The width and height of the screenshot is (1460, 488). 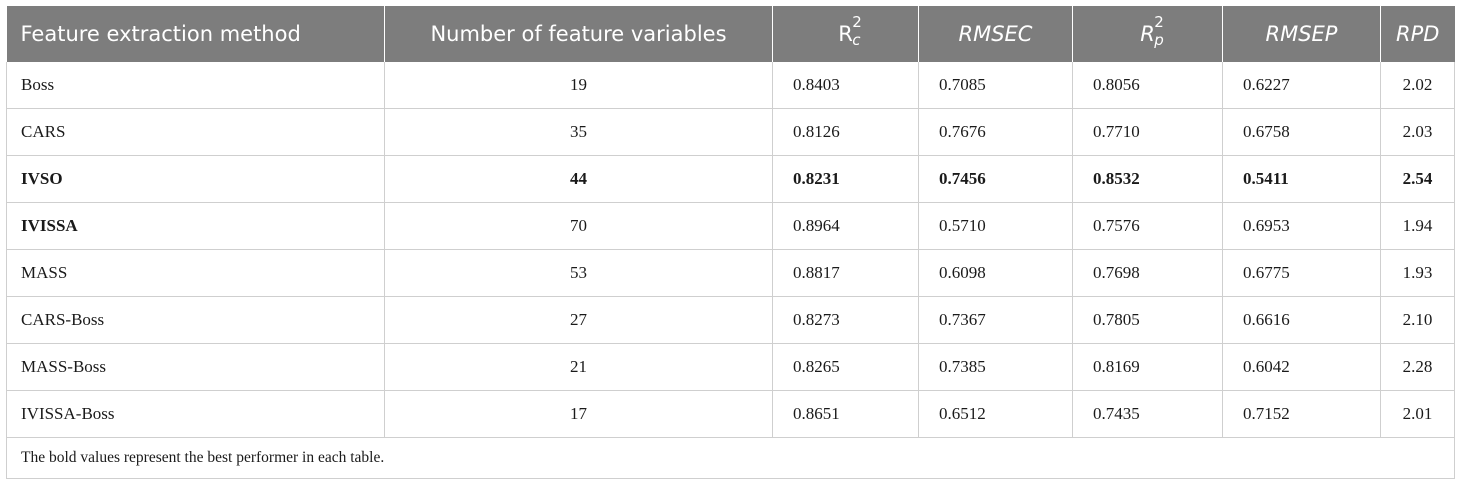 What do you see at coordinates (1417, 85) in the screenshot?
I see `cell-rpd: 2.02` at bounding box center [1417, 85].